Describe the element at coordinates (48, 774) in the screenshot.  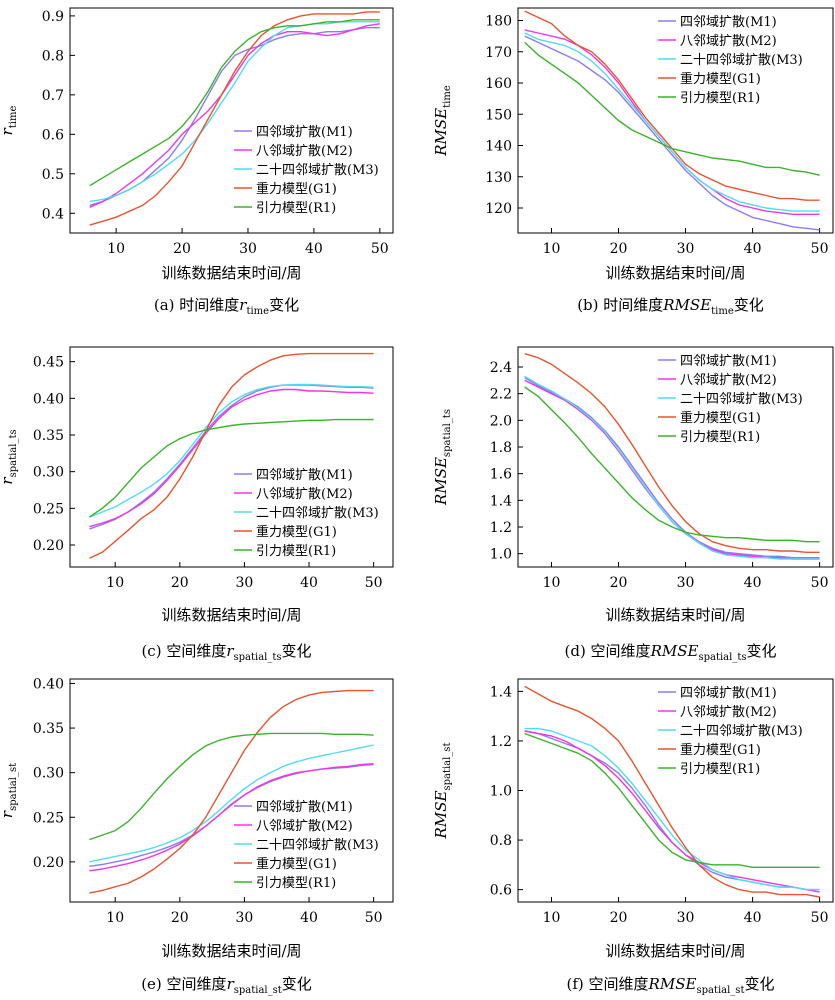
I see `y-tick-label: 0.30` at that location.